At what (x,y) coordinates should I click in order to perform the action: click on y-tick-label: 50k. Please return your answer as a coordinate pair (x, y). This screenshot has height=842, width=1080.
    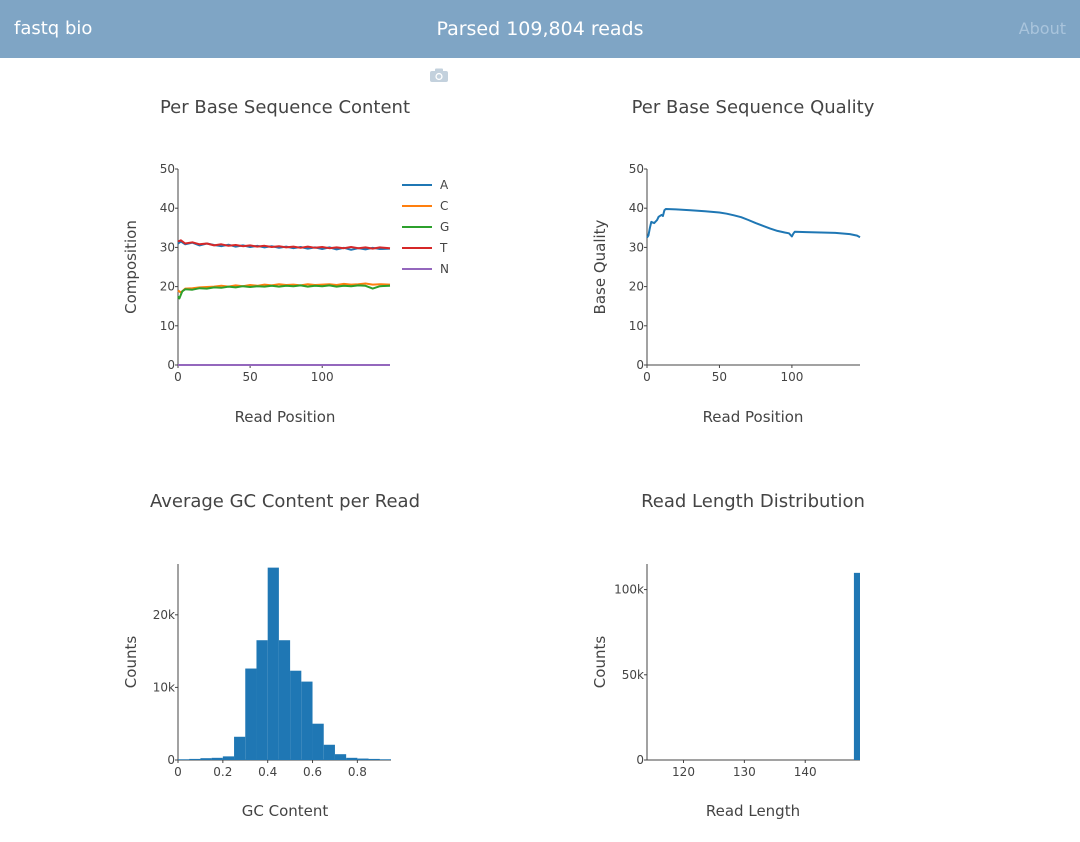
    Looking at the image, I should click on (633, 675).